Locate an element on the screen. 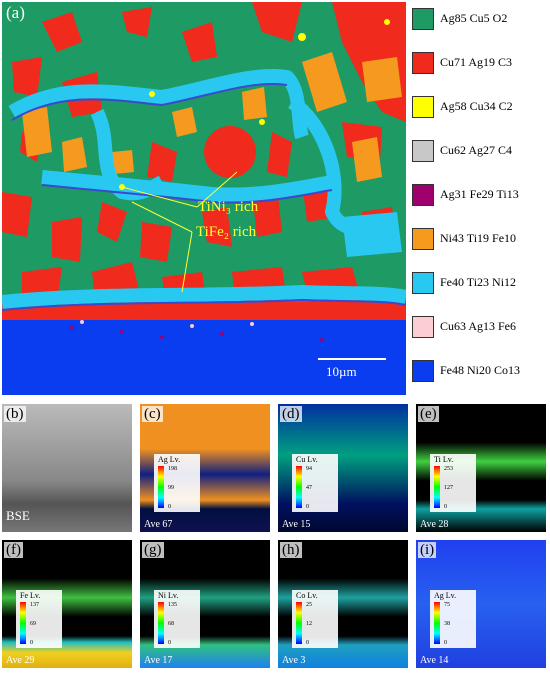  legend-item: Cu63 Ag13 Fe6 is located at coordinates (479, 327).